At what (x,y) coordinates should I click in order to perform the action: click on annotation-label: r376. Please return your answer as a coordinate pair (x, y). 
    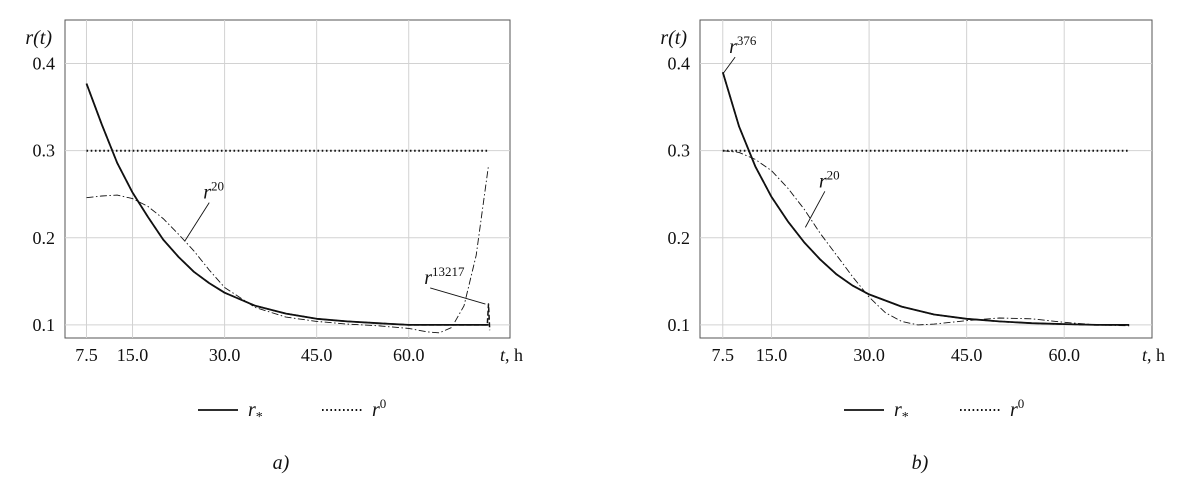
    Looking at the image, I should click on (743, 45).